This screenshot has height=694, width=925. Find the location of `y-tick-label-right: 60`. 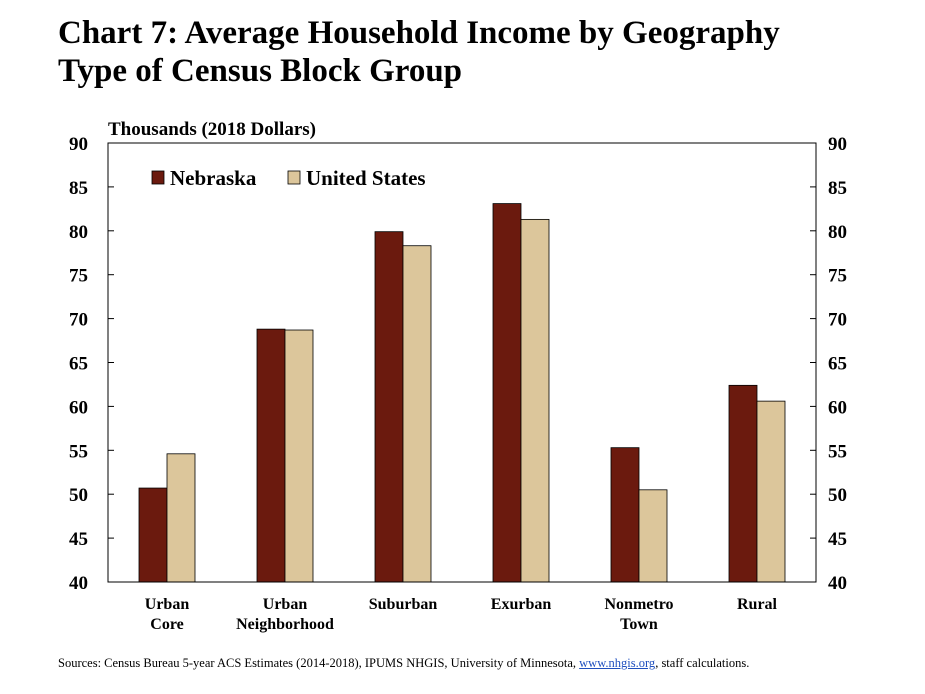

y-tick-label-right: 60 is located at coordinates (837, 407).